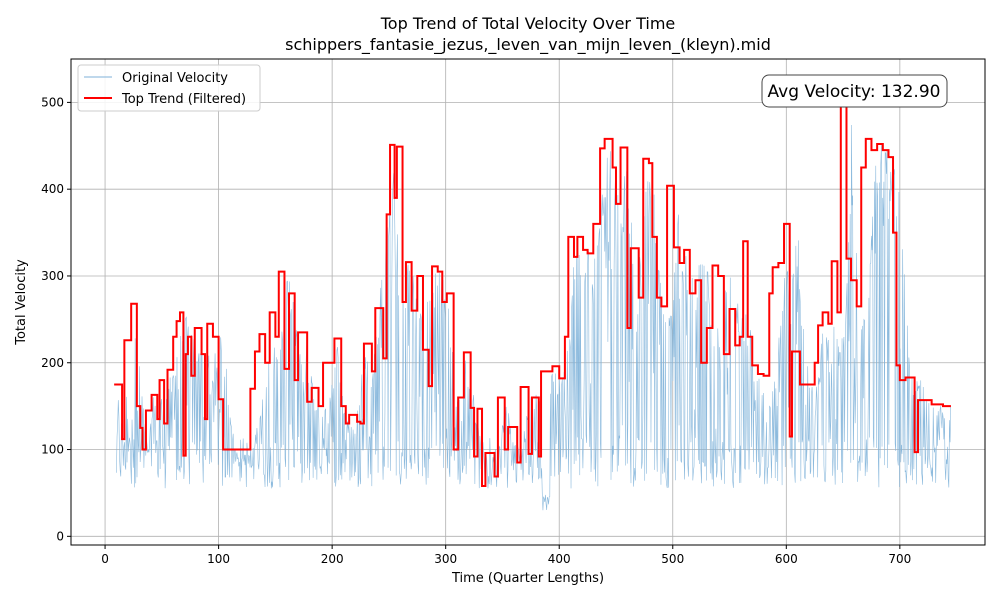 This screenshot has height=600, width=1000. I want to click on y-tick-label: 200, so click(52, 363).